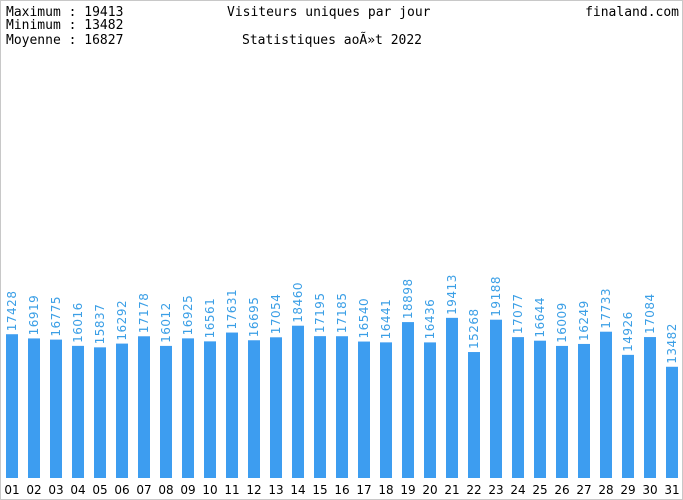  What do you see at coordinates (121, 490) in the screenshot?
I see `x-tick-label-day-06: 06` at bounding box center [121, 490].